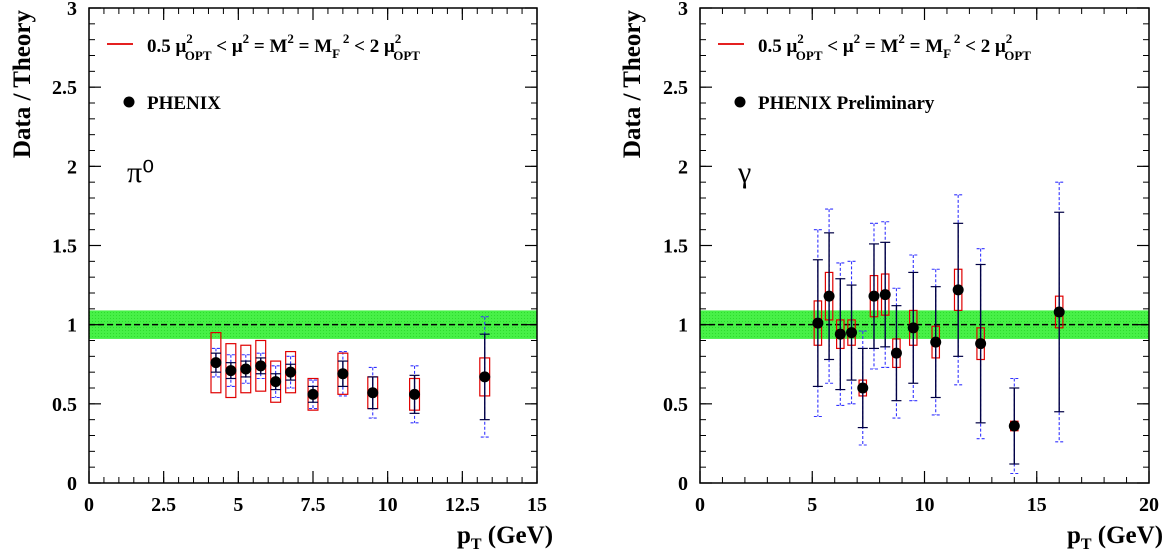 This screenshot has height=552, width=1172. Describe the element at coordinates (184, 103) in the screenshot. I see `legend-marker-text: PHENIX` at that location.